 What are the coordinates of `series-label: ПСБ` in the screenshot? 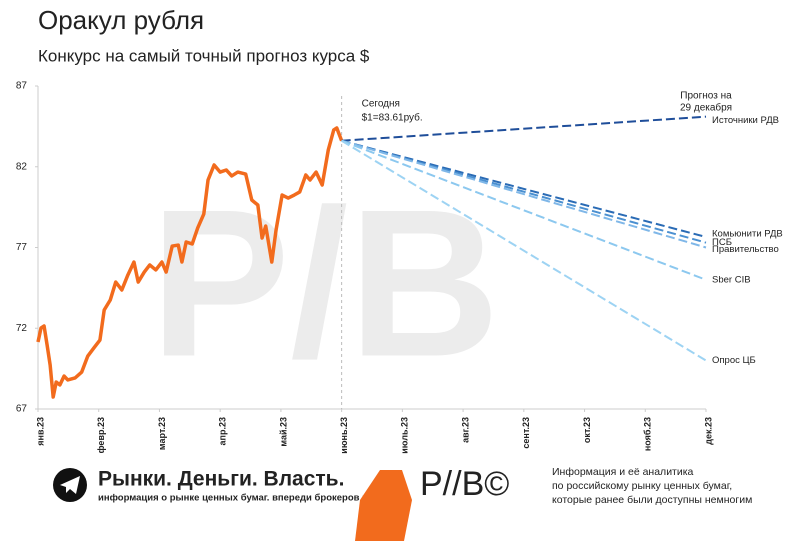 It's located at (722, 242).